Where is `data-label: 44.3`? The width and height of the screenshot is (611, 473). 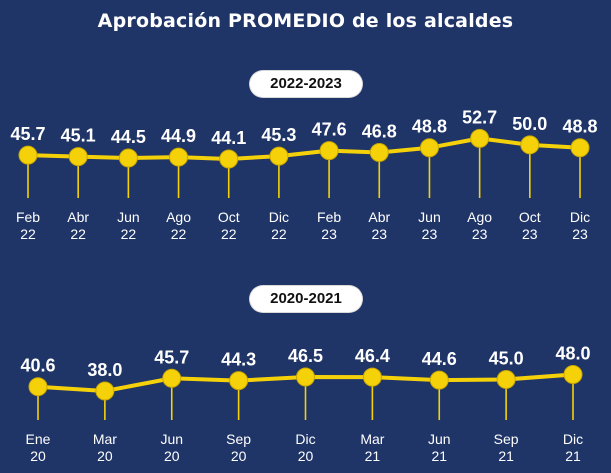
data-label: 44.3 is located at coordinates (238, 360).